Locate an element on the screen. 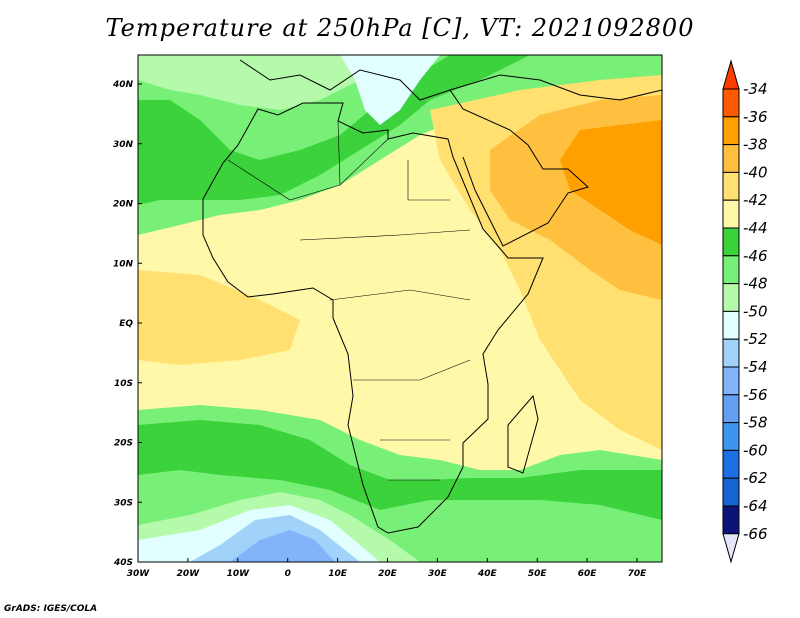  colorbar-label: -44 is located at coordinates (755, 228).